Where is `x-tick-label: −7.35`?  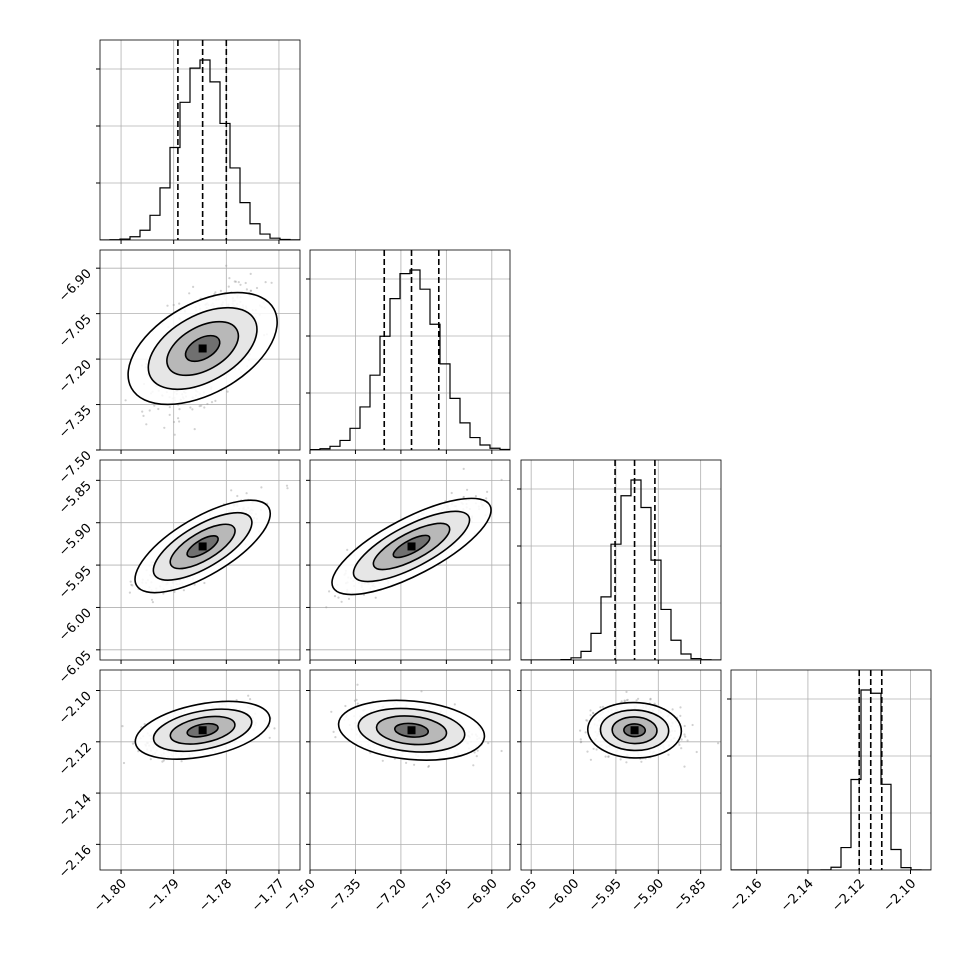 x-tick-label: −7.35 is located at coordinates (345, 895).